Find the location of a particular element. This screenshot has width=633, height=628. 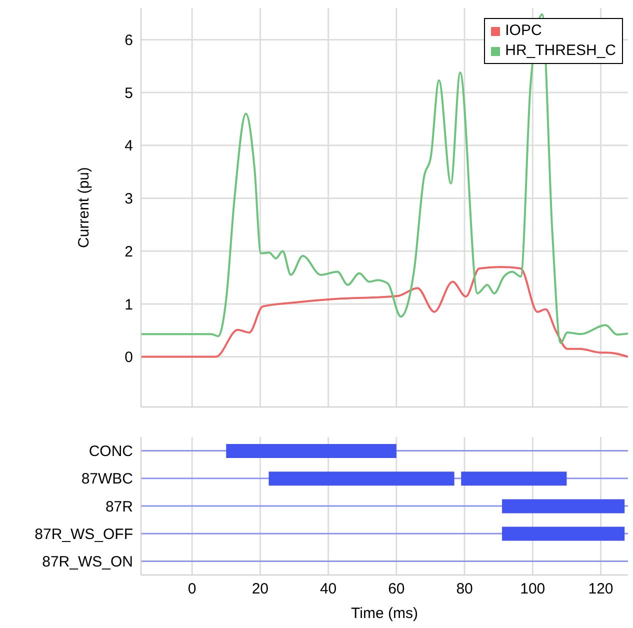

y-tick-label: 4 is located at coordinates (128, 146).